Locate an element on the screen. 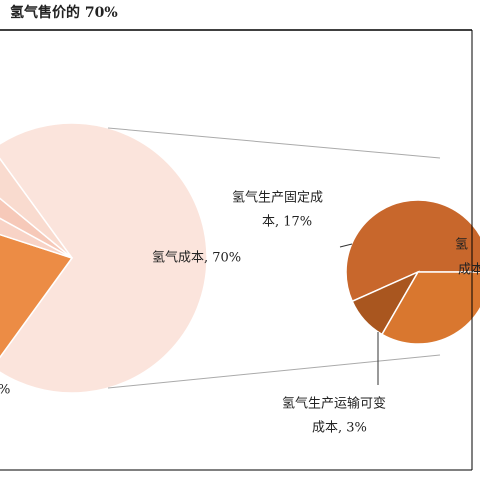  slice-label: 氢气成本, 70% is located at coordinates (196, 258).